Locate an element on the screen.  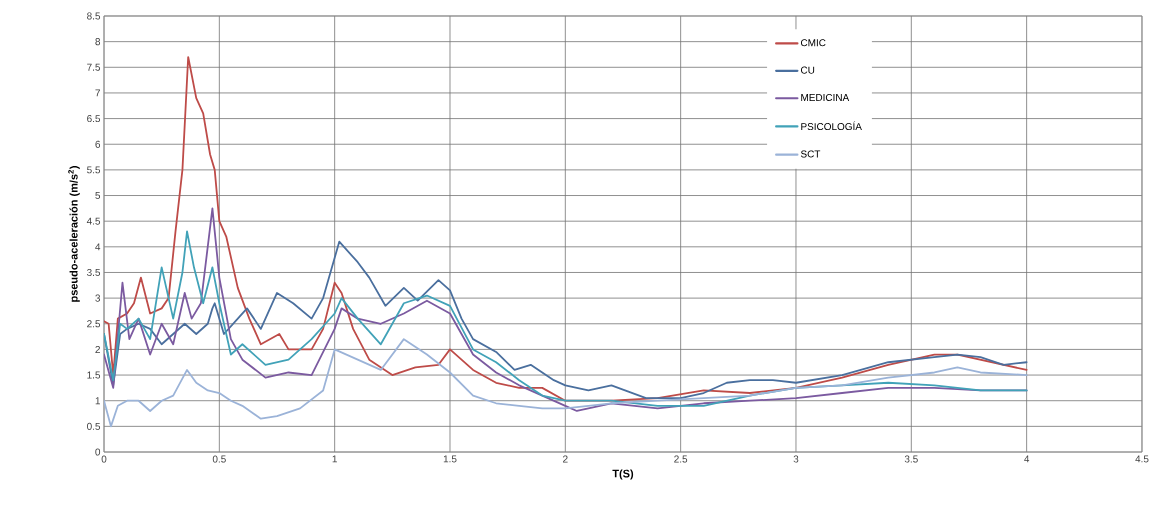
y-tick-label: 6.5 is located at coordinates (94, 119).